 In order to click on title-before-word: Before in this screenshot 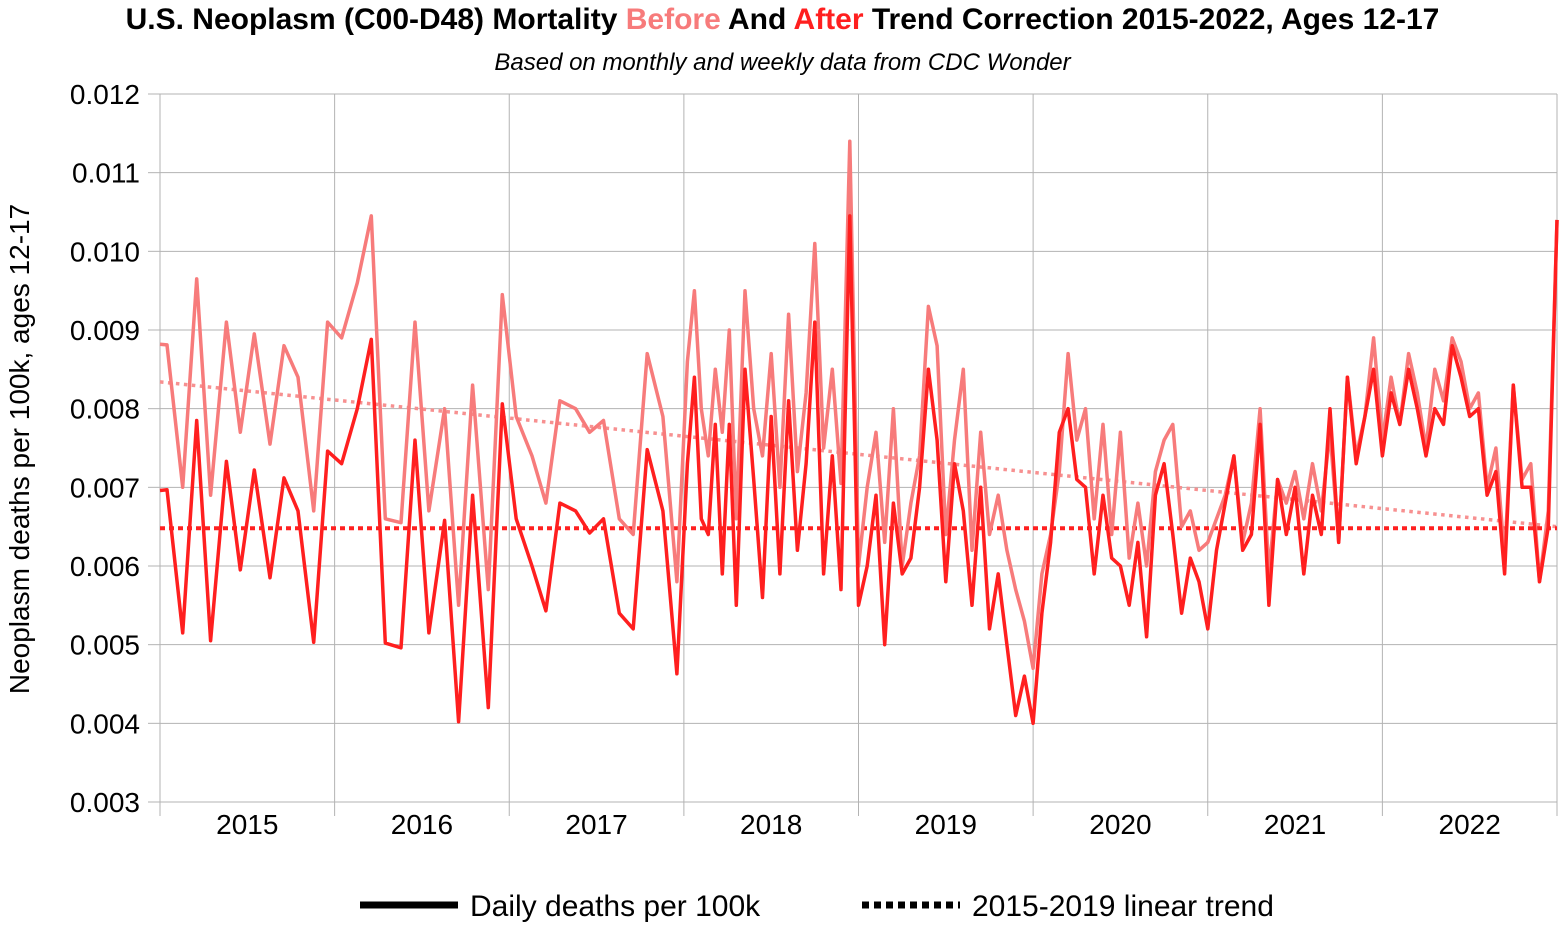, I will do `click(673, 19)`.